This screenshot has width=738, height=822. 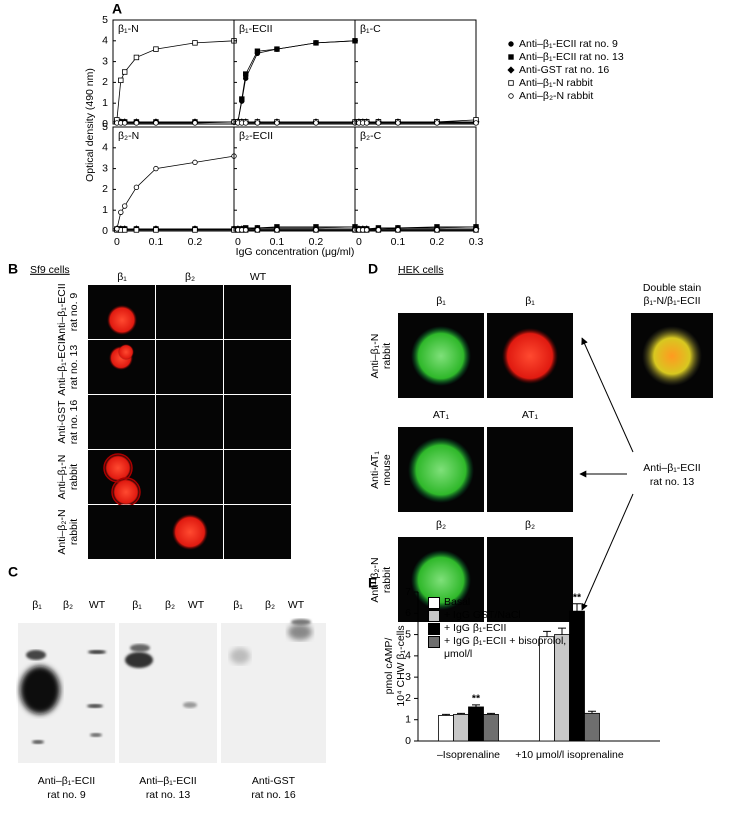 I want to click on panel-title: Sf9 cells, so click(x=50, y=270).